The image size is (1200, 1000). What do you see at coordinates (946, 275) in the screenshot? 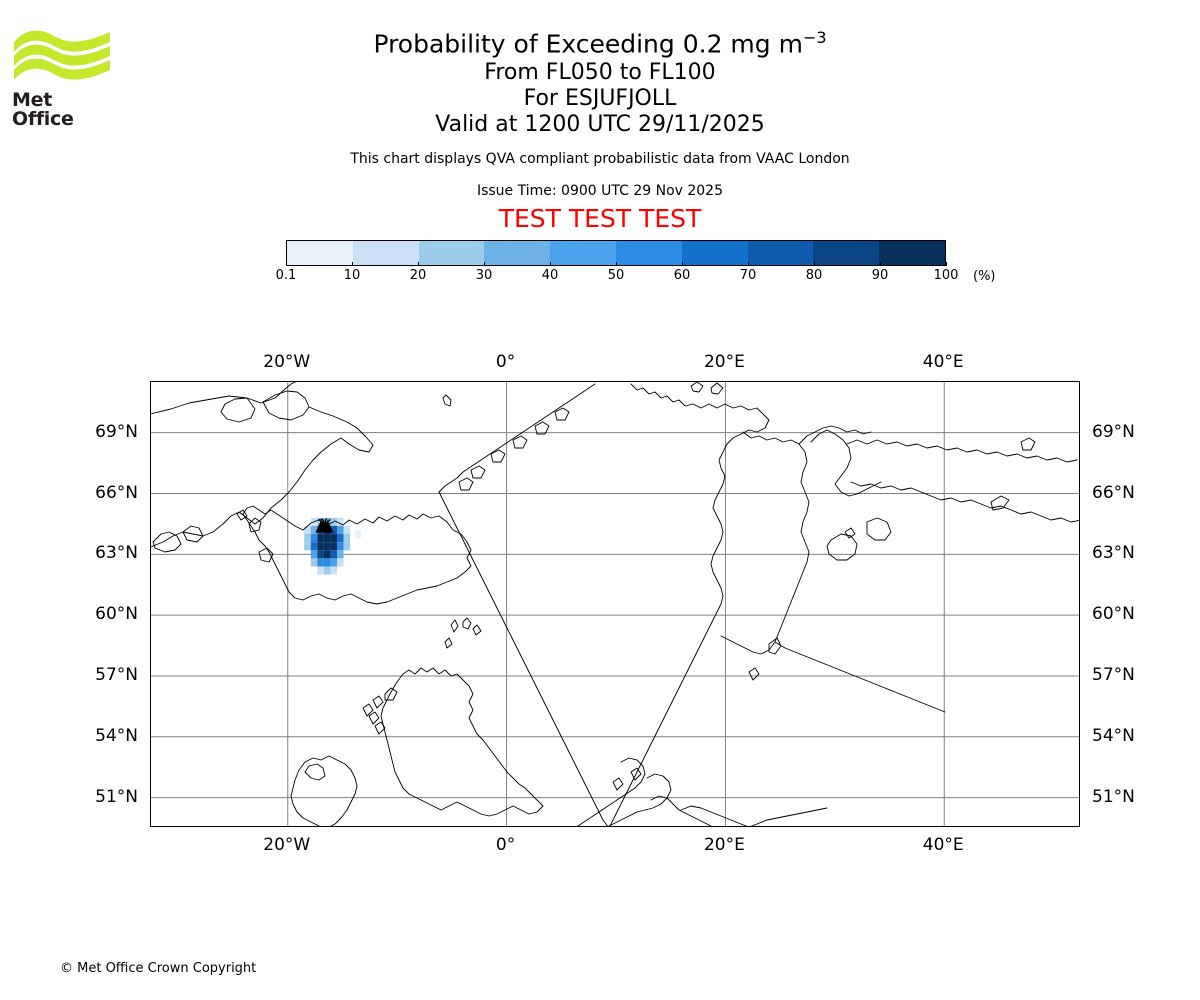
I see `colorbar-tick-label: 100` at bounding box center [946, 275].